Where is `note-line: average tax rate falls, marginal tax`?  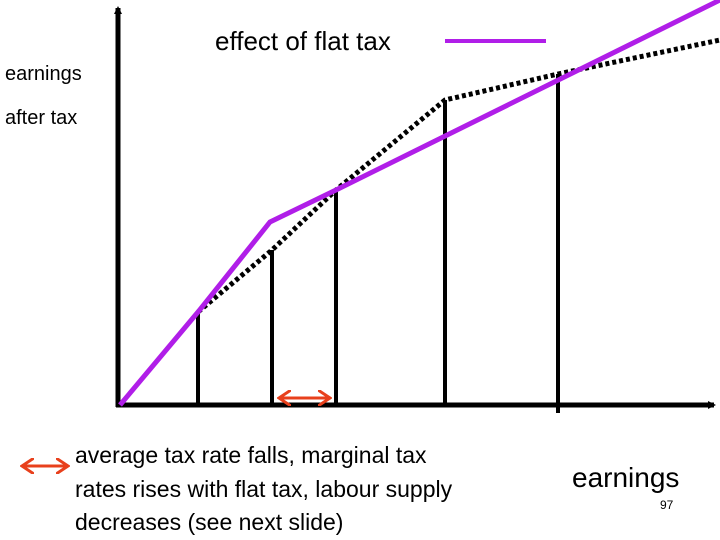 note-line: average tax rate falls, marginal tax is located at coordinates (251, 455).